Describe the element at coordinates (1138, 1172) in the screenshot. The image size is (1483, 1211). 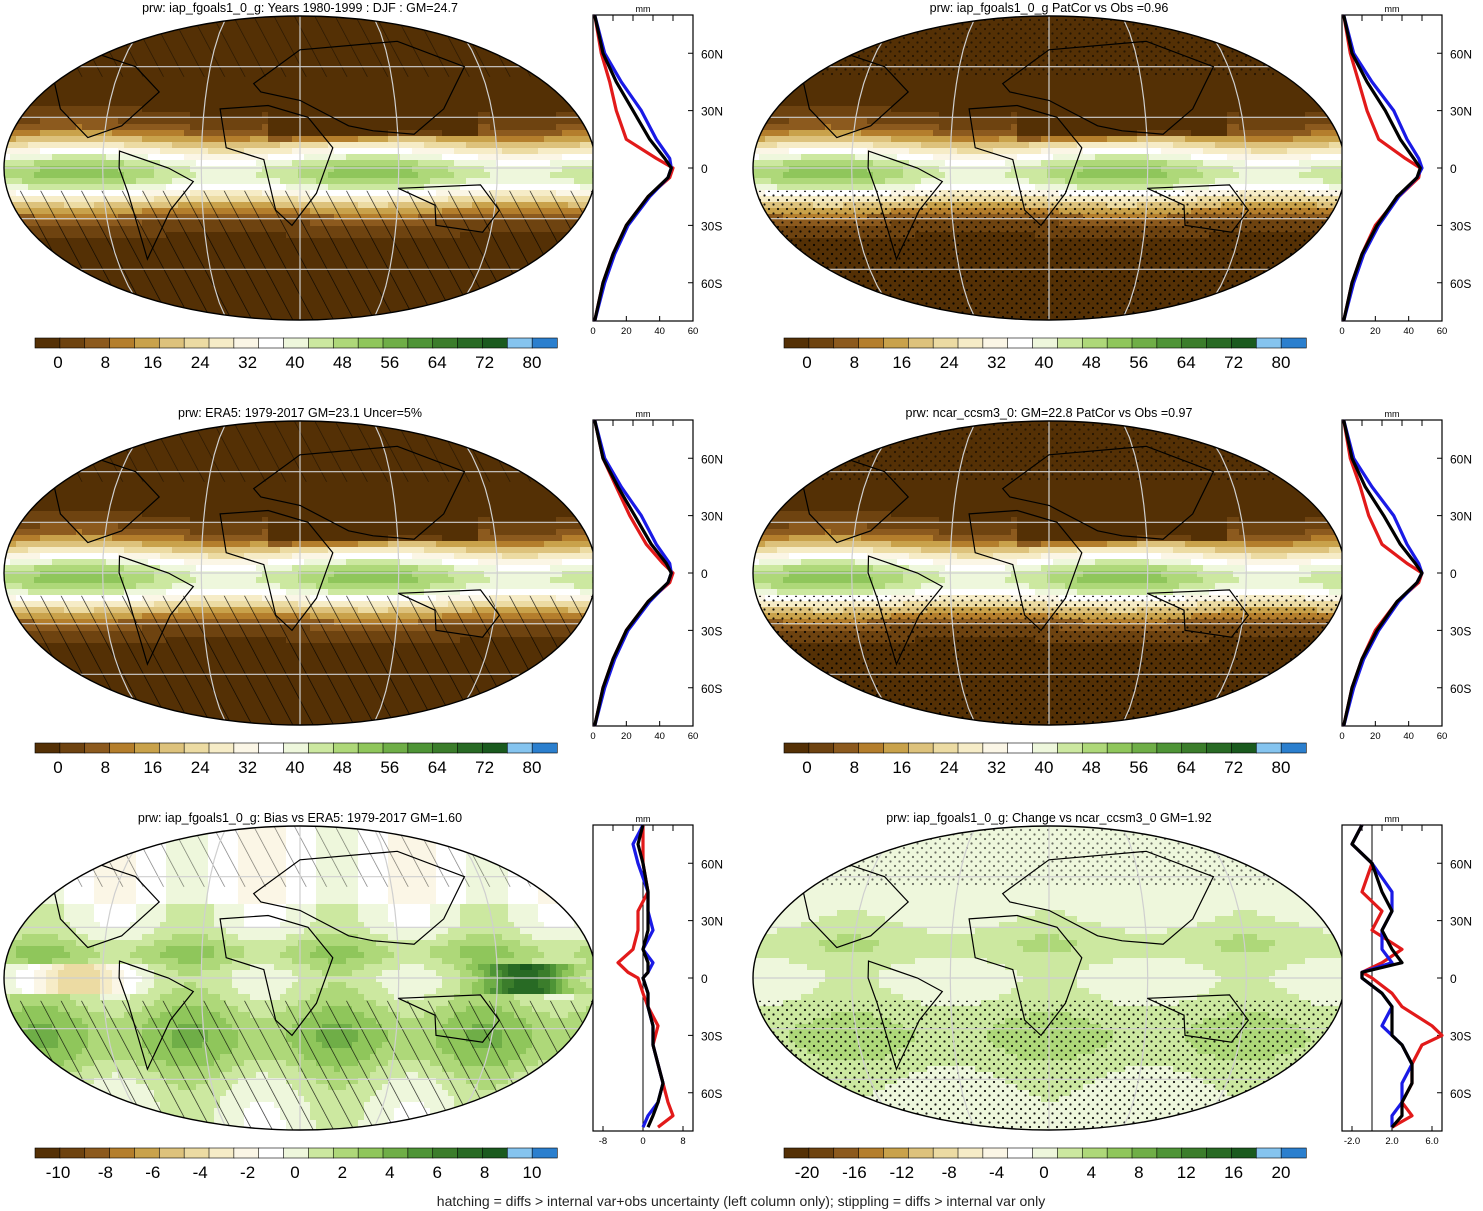
I see `colorbar-tick-label: 8` at that location.